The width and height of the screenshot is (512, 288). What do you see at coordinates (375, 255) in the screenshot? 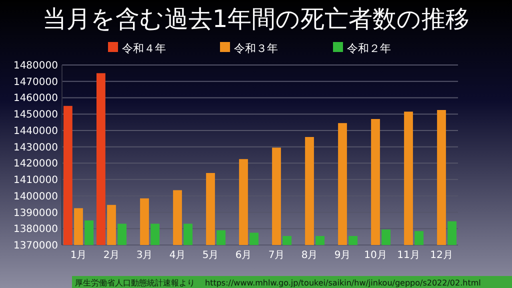
I see `x-tick-label: 10月` at bounding box center [375, 255].